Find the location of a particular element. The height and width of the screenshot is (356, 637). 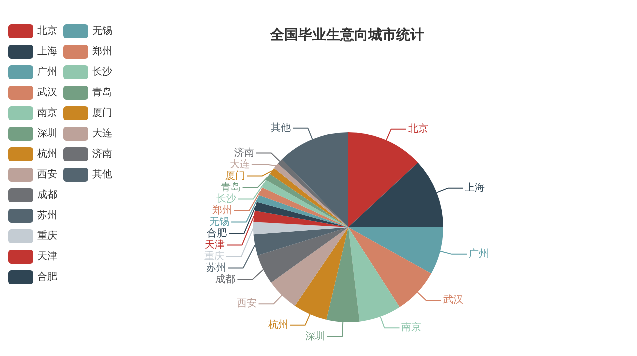

legend-label: 深圳 is located at coordinates (48, 134).